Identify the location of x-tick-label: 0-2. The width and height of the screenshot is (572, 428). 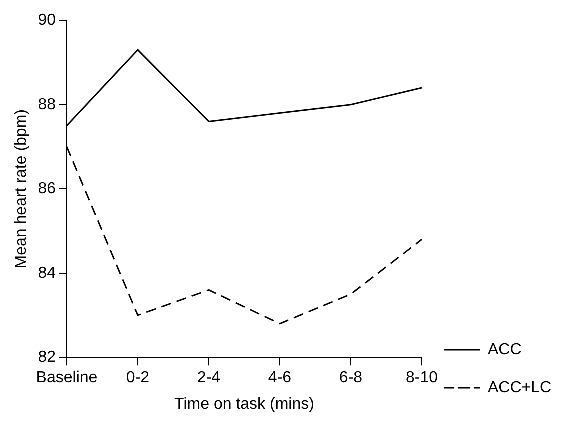
(138, 378).